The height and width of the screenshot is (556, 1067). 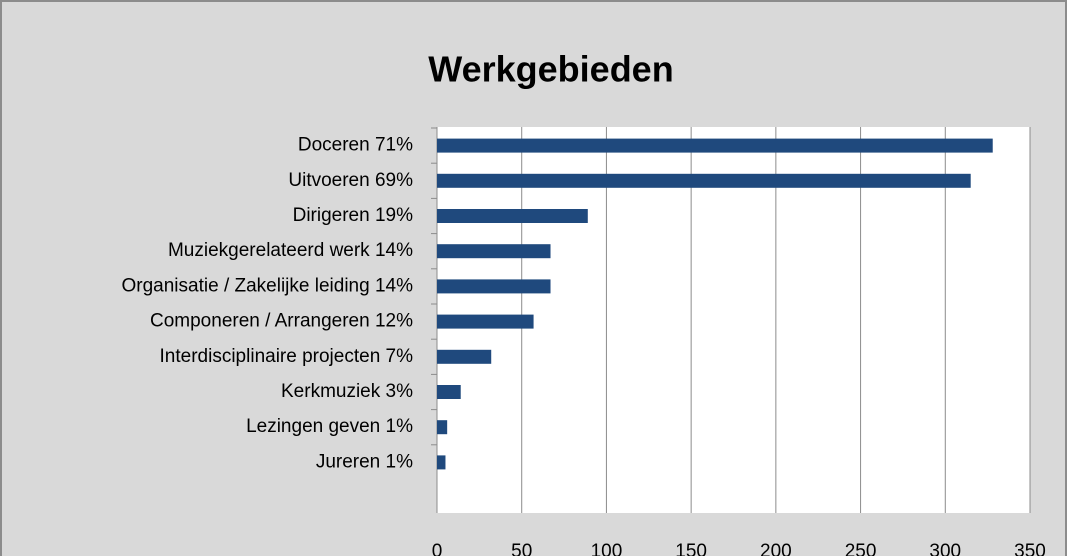 I want to click on y-tick-label: Interdisciplinaire projecten 7%, so click(x=287, y=356).